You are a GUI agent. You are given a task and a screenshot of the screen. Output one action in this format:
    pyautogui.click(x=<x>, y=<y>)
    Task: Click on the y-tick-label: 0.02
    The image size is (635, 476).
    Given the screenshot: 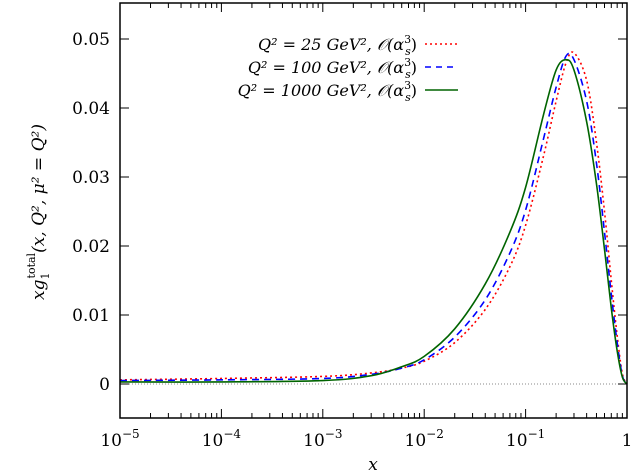 What is the action you would take?
    pyautogui.click(x=91, y=247)
    